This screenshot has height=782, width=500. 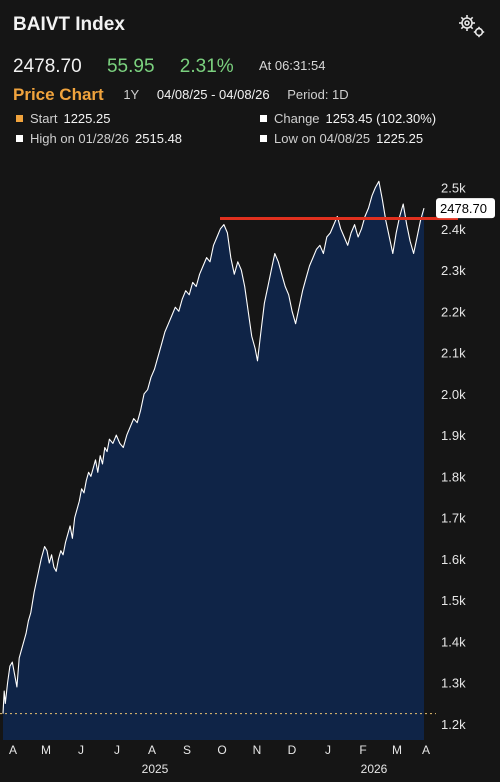 What do you see at coordinates (453, 600) in the screenshot?
I see `y-tick-label: 1.5k` at bounding box center [453, 600].